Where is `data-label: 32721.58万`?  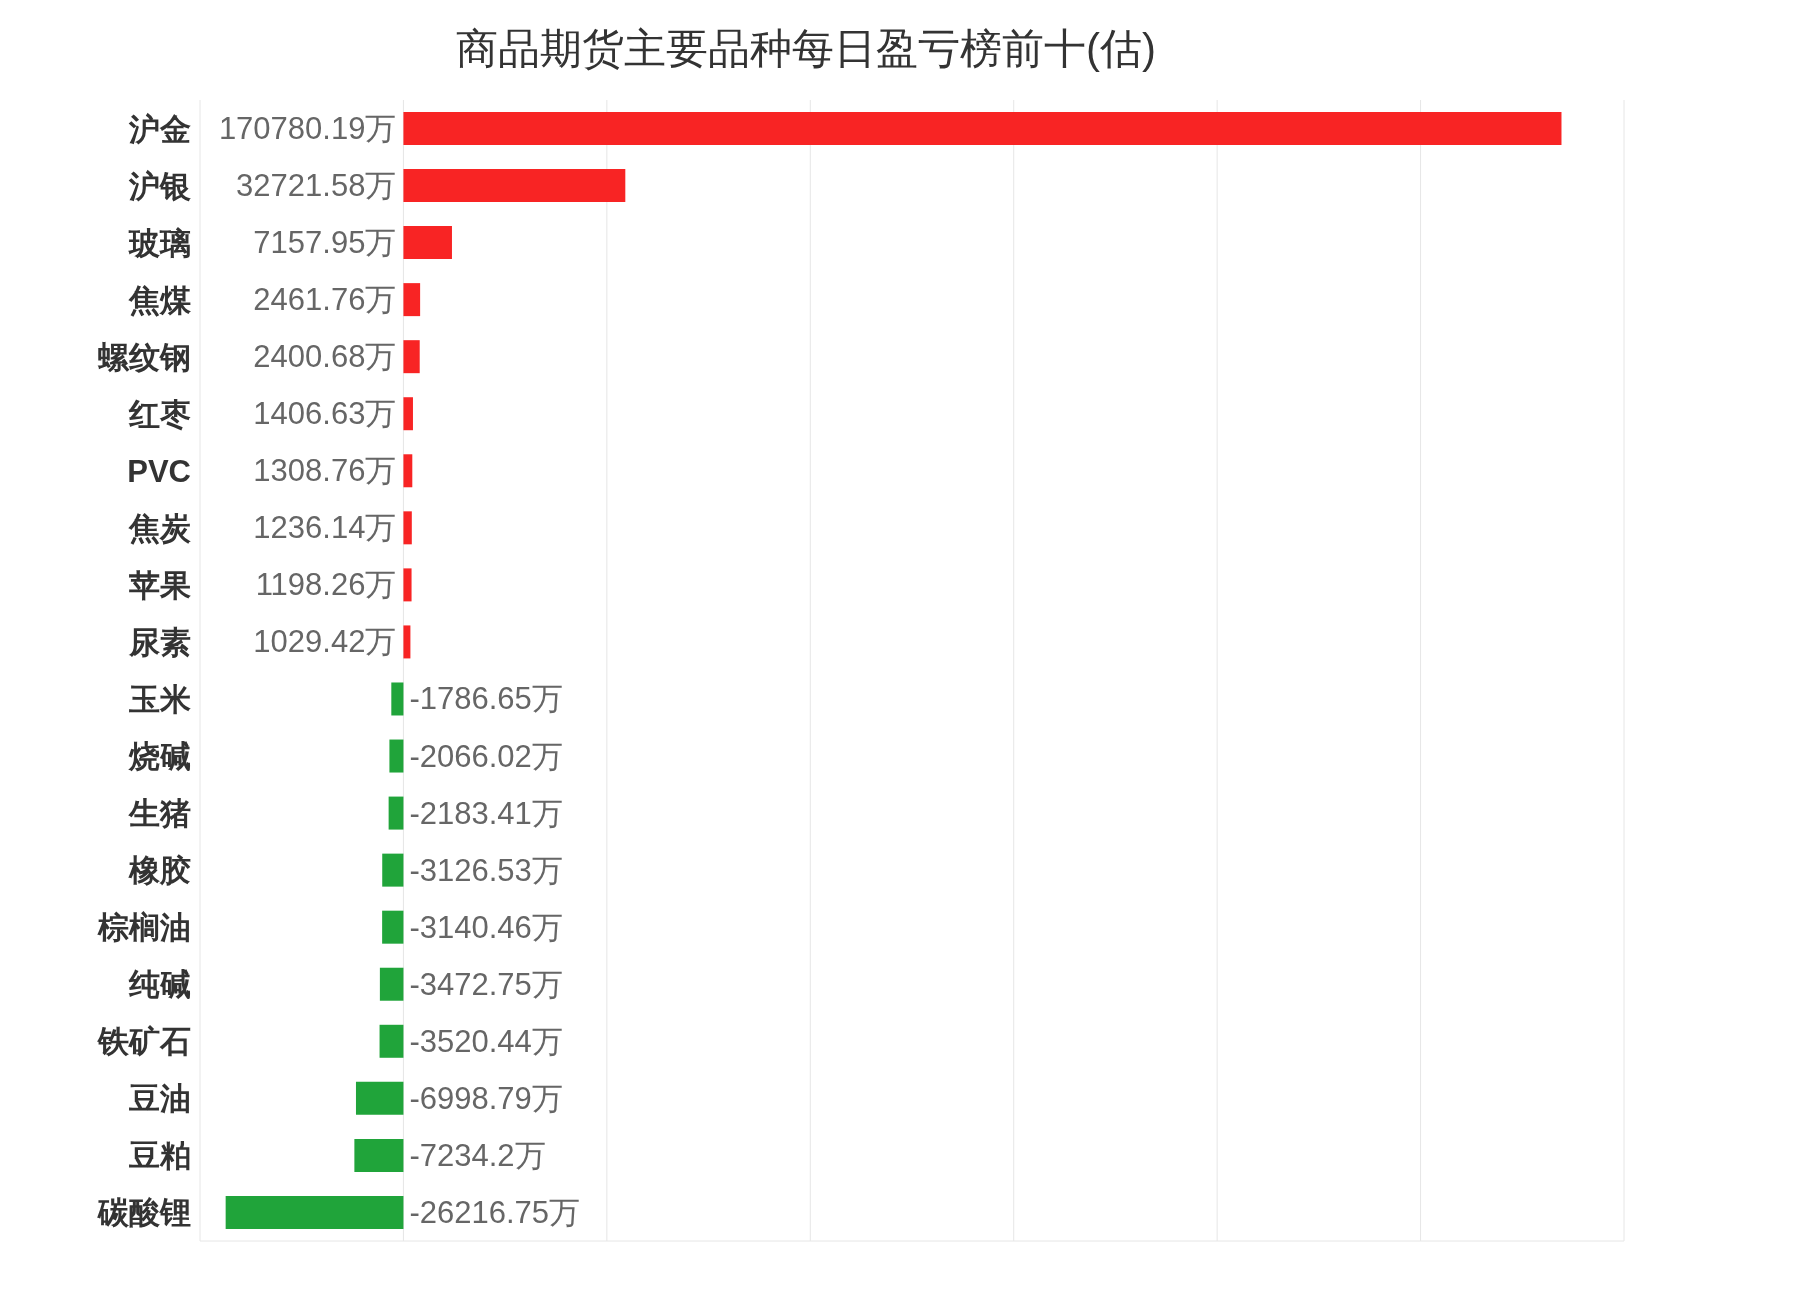 data-label: 32721.58万 is located at coordinates (316, 186).